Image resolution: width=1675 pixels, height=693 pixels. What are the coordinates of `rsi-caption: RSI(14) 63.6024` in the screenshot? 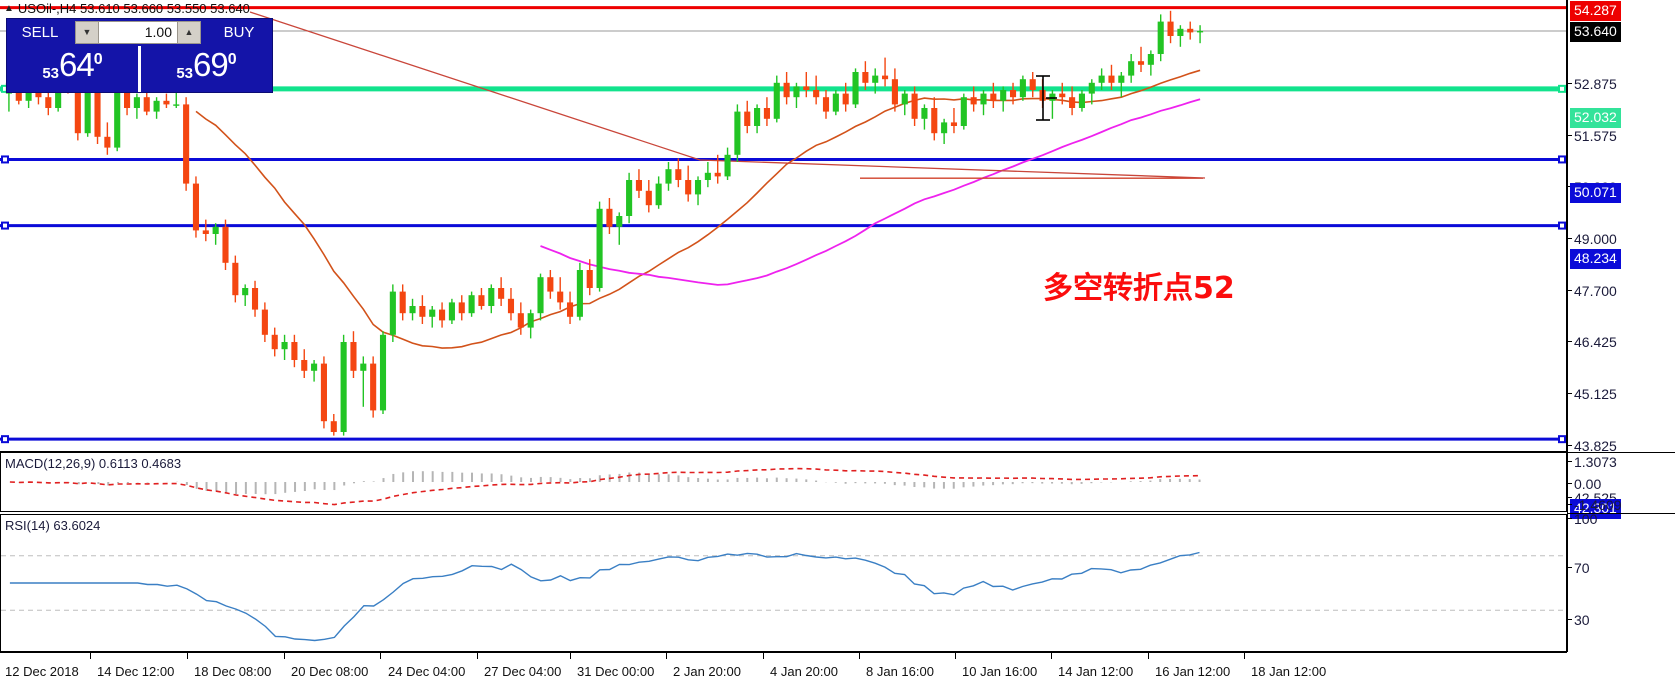 It's located at (53, 525).